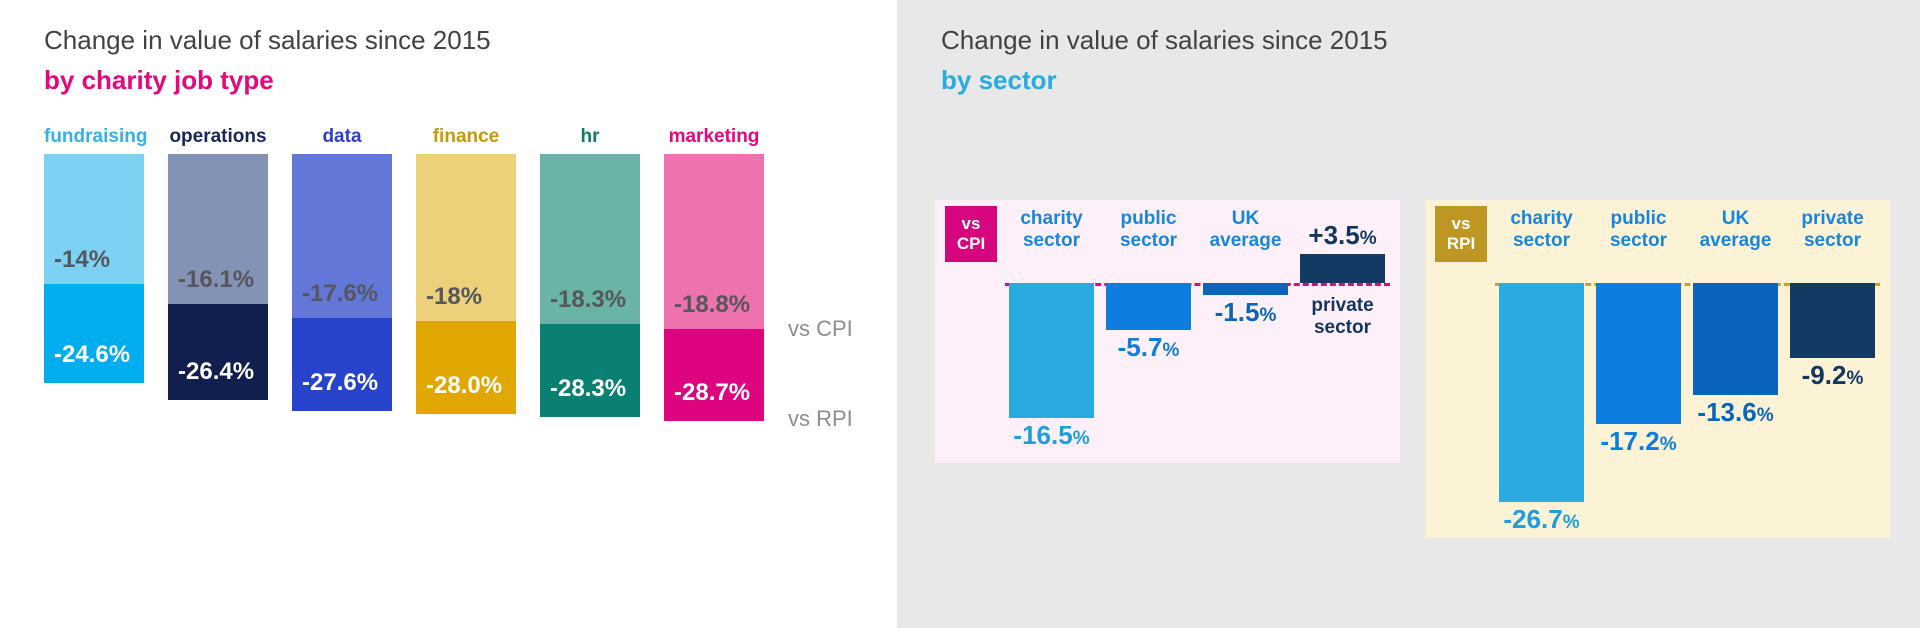 Image resolution: width=1920 pixels, height=628 pixels. I want to click on sector-column-public: public sector -5.7%, so click(1148, 331).